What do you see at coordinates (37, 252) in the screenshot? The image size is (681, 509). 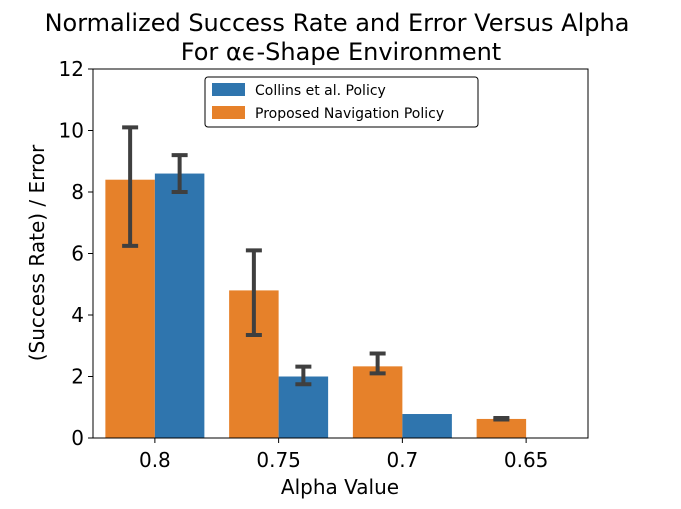 I see `y-axis-label: (Success Rate) / Error` at bounding box center [37, 252].